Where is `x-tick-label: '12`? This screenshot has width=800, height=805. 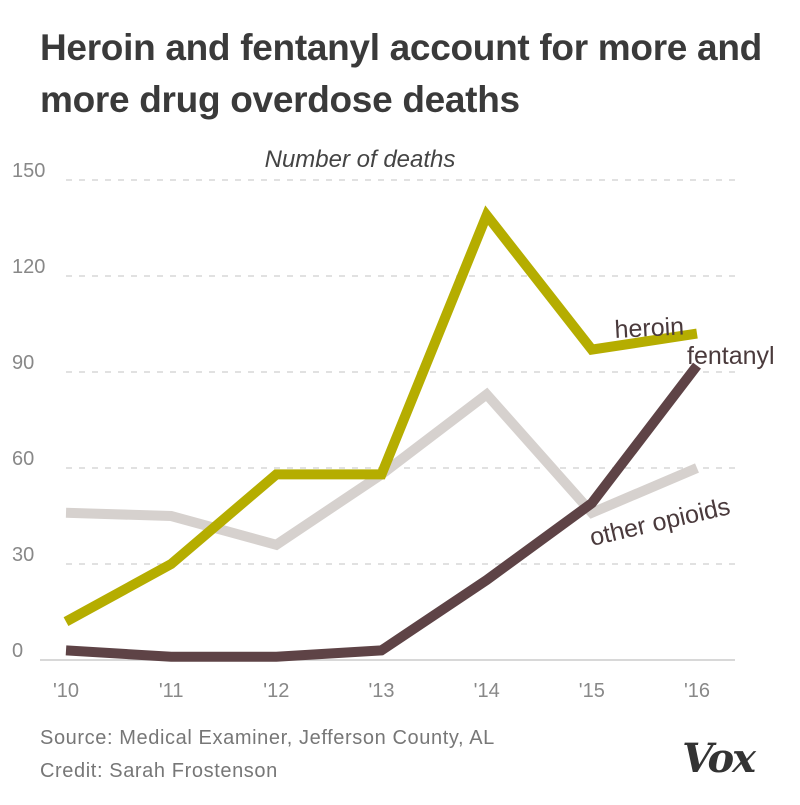 x-tick-label: '12 is located at coordinates (276, 691).